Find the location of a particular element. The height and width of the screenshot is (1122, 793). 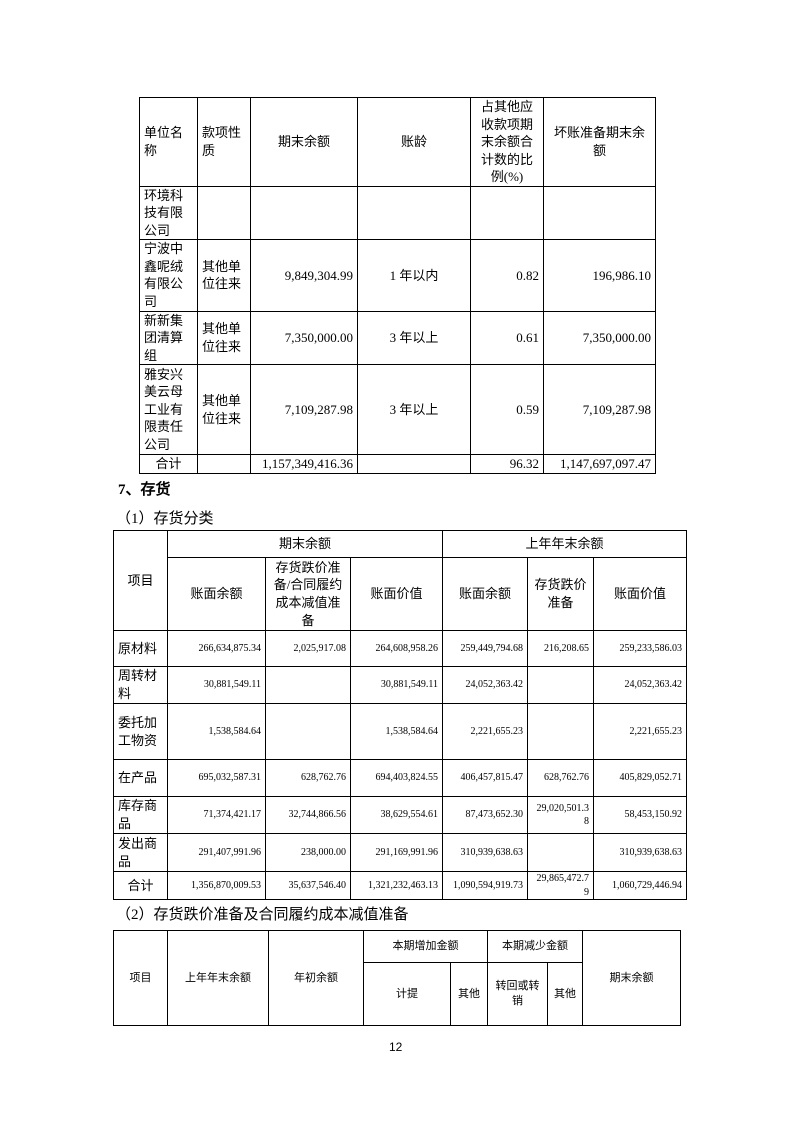

cell: 合计 is located at coordinates (140, 885).